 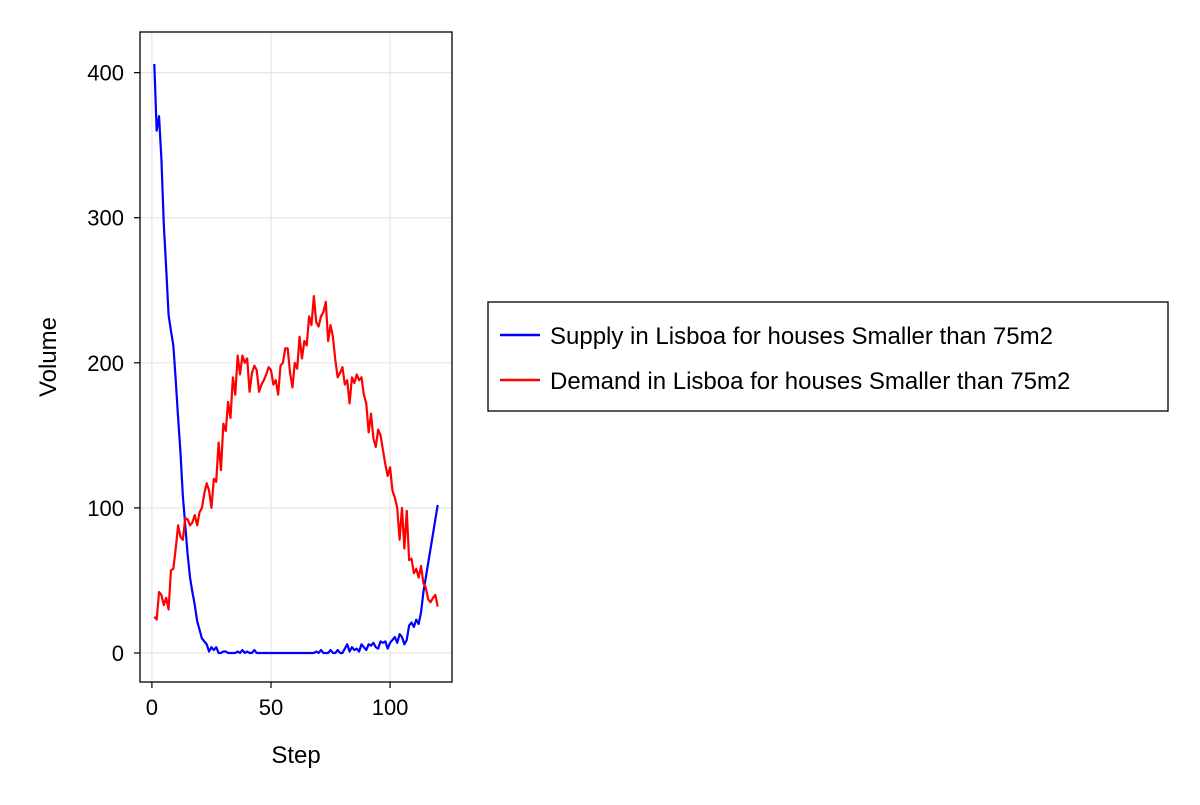 I want to click on demand-series-line, so click(x=296, y=457).